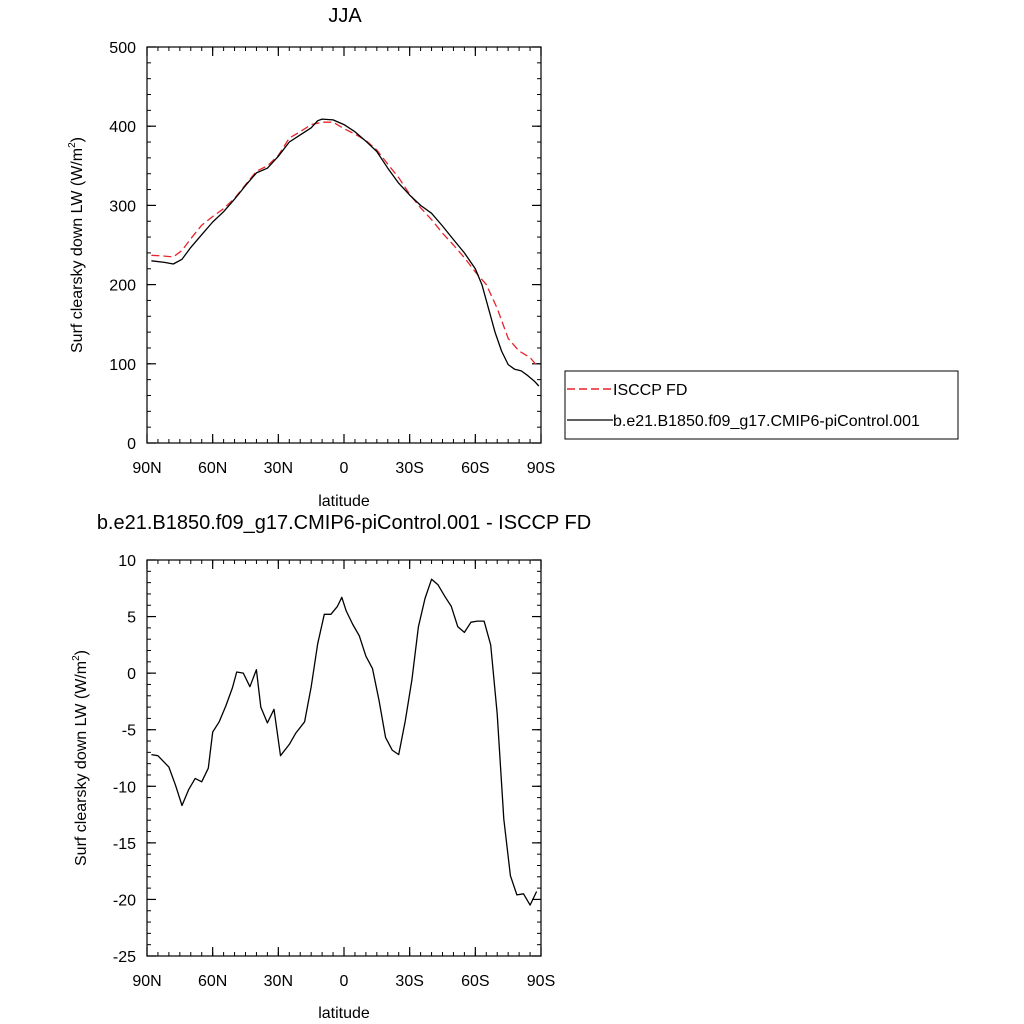 The width and height of the screenshot is (1024, 1024). Describe the element at coordinates (344, 501) in the screenshot. I see `top-x-axis-title: latitude` at that location.